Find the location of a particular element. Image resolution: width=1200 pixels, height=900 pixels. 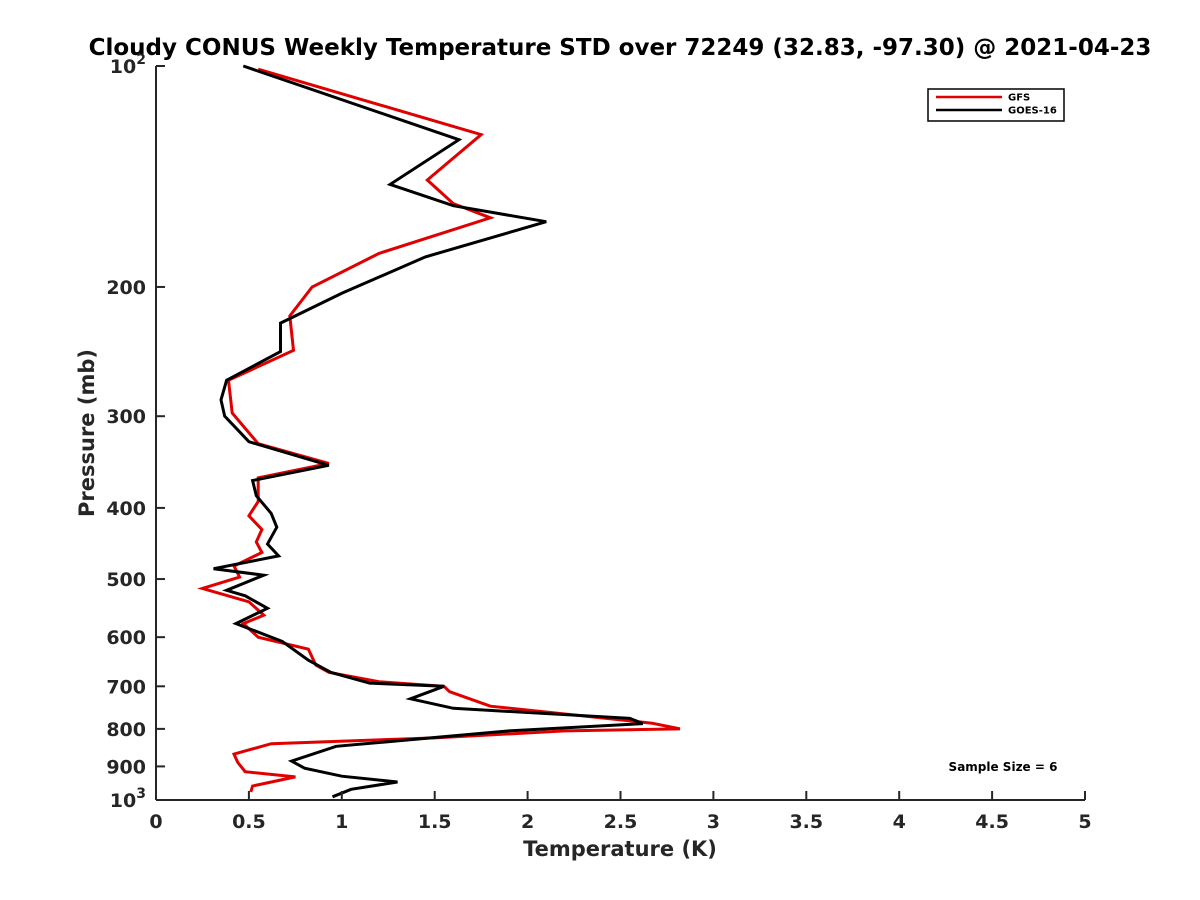

x-tick-label: 2 is located at coordinates (527, 822).